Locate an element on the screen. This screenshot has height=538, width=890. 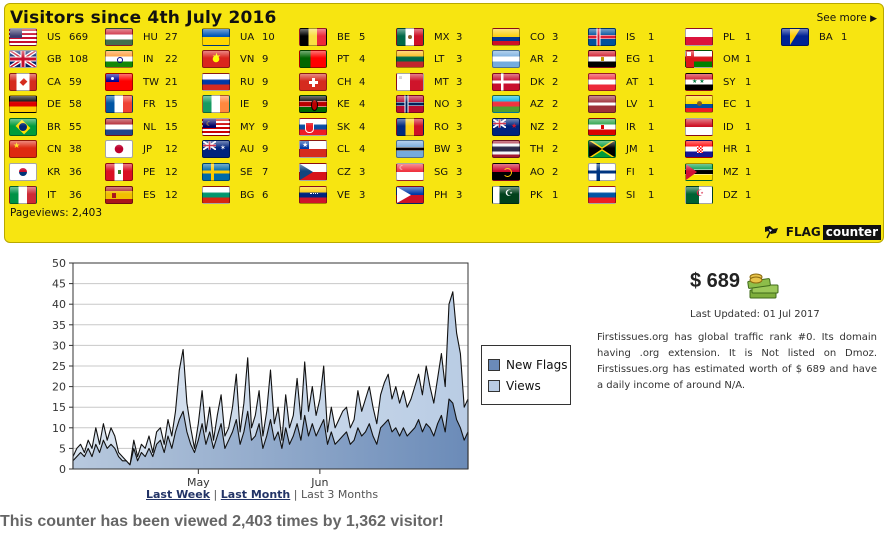
flag-entry-in: IN 22 is located at coordinates (141, 59).